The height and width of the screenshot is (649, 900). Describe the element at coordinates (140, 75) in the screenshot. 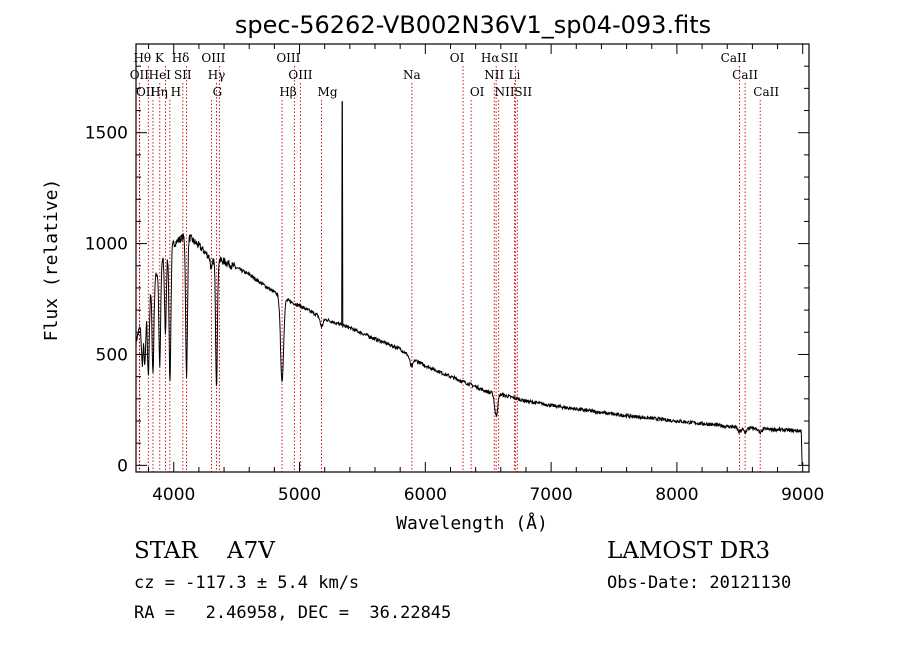

I see `line-marker-label: OII` at that location.